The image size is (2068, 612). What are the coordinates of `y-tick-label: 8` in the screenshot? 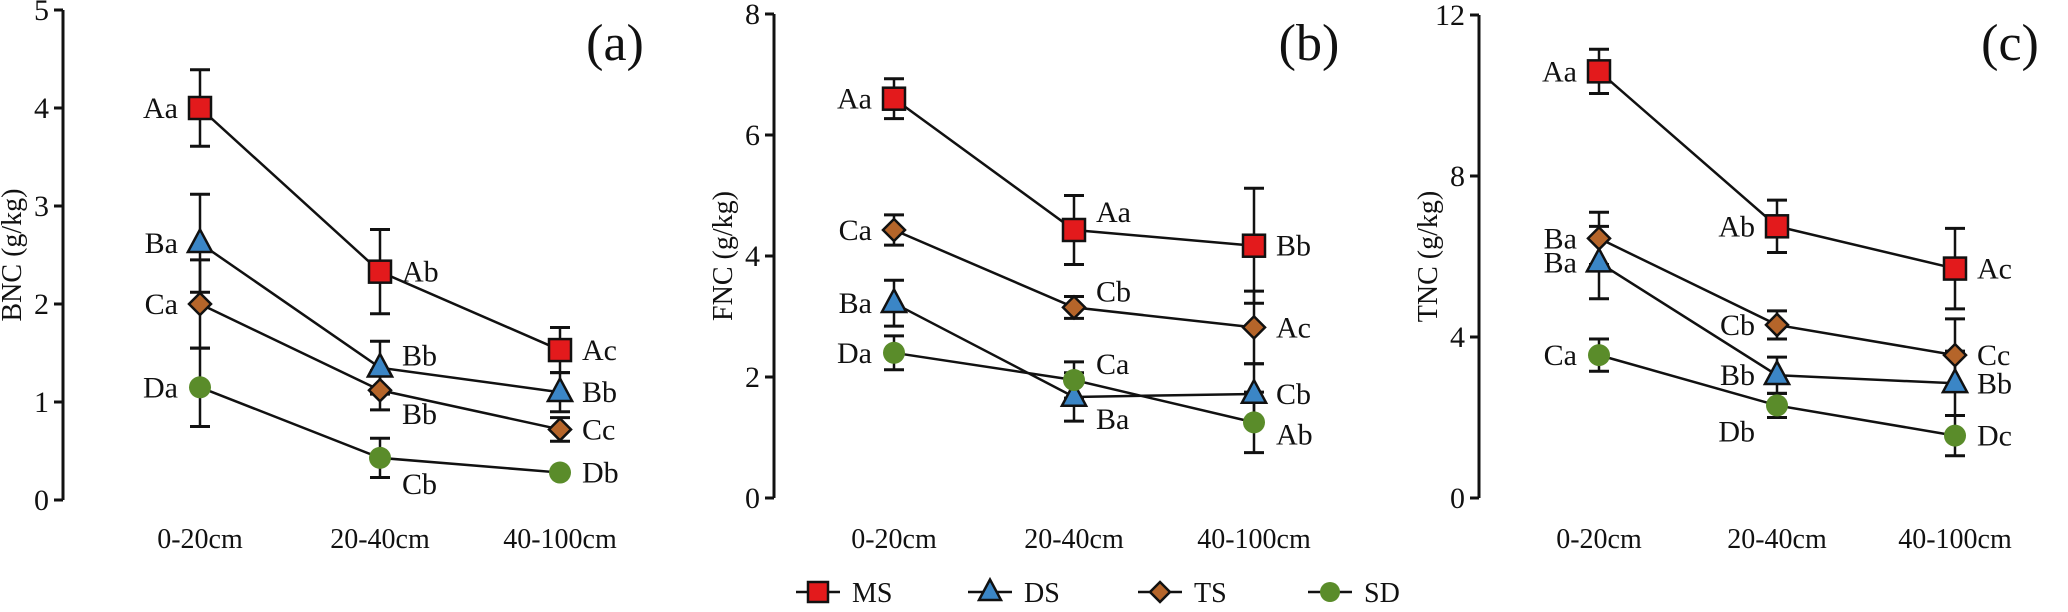 It's located at (1457, 176).